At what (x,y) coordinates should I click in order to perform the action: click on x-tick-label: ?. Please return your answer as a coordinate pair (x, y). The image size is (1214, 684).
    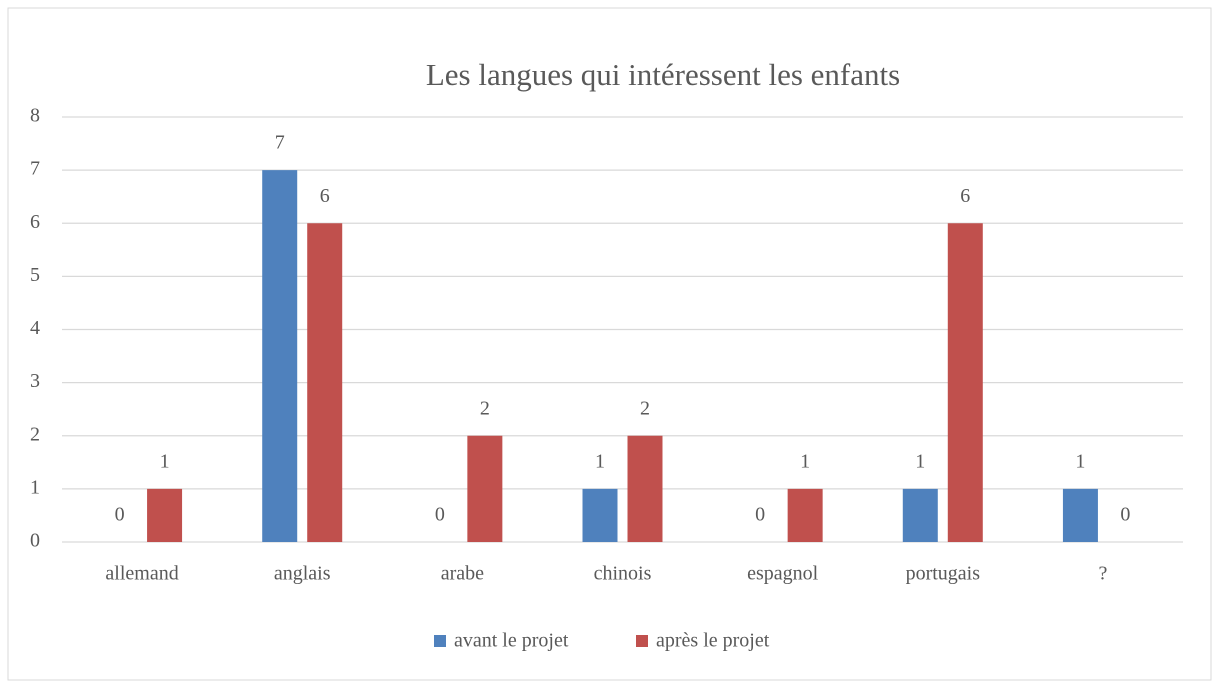
    Looking at the image, I should click on (1102, 574).